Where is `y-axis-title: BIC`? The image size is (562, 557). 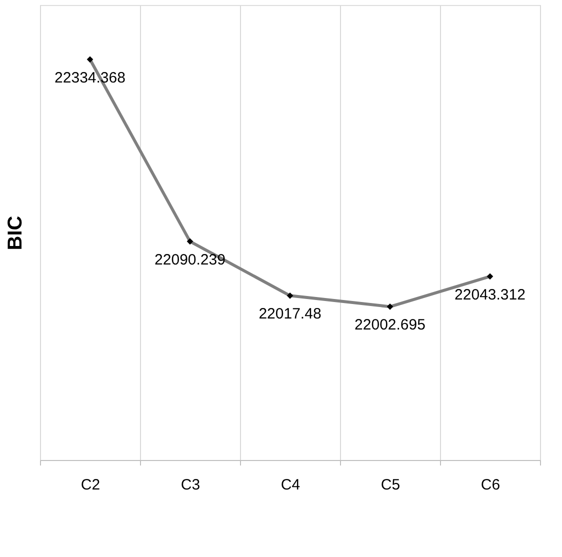 y-axis-title: BIC is located at coordinates (15, 233).